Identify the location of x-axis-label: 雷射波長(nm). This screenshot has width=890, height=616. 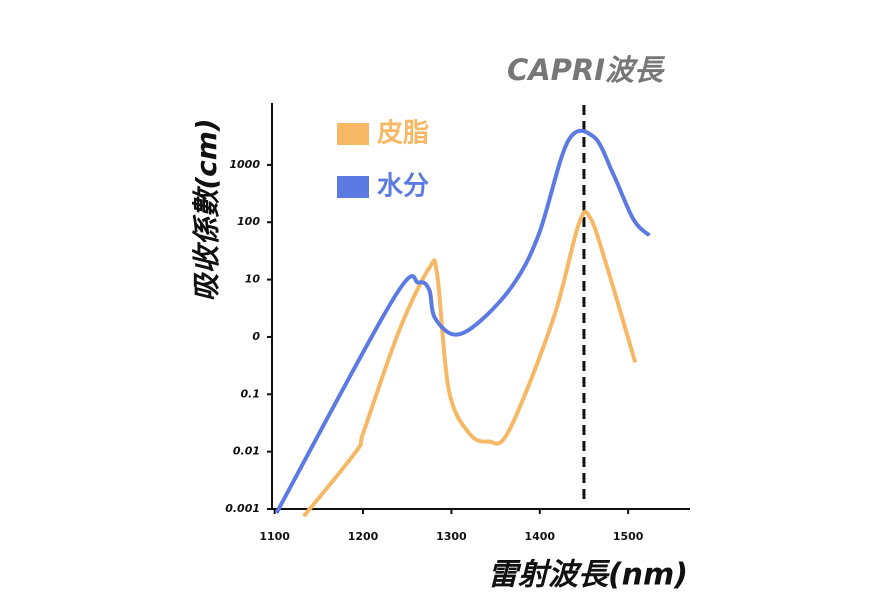
(588, 575).